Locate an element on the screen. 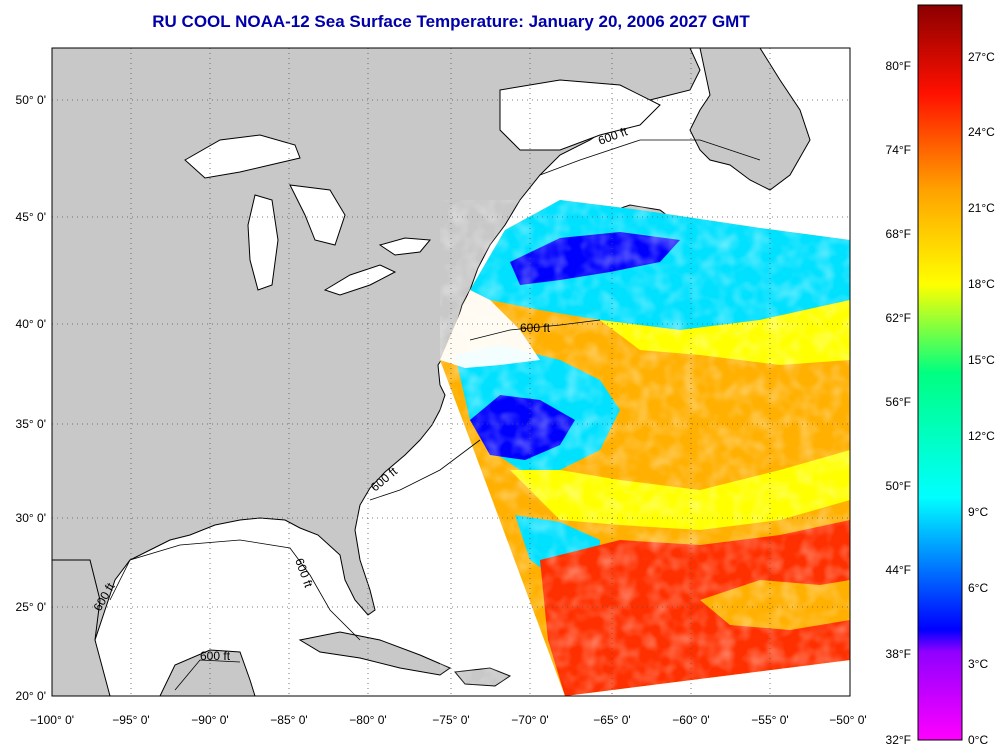 This screenshot has width=1008, height=754. celsius-label: 18°C is located at coordinates (981, 284).